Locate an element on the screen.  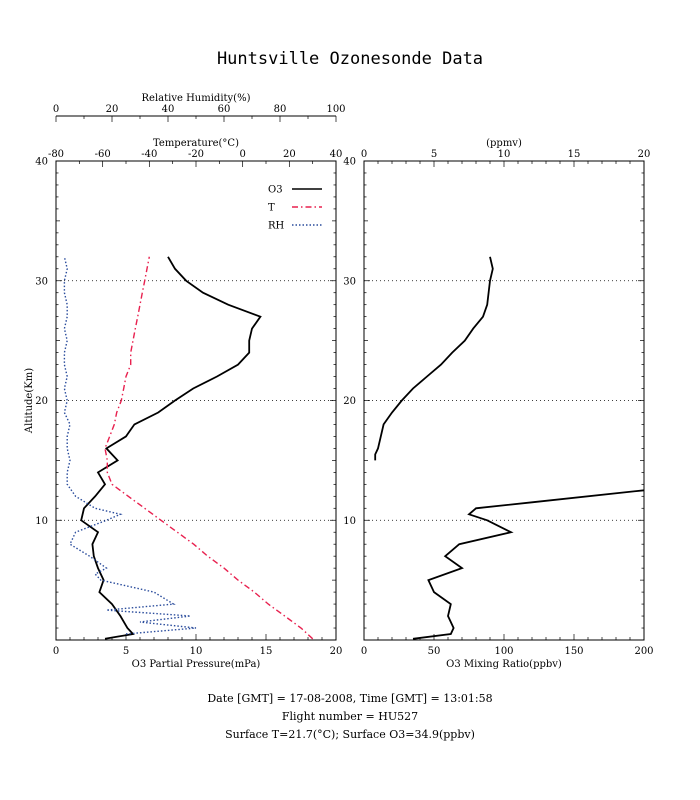
right-x-tick-label: 150 is located at coordinates (573, 651).